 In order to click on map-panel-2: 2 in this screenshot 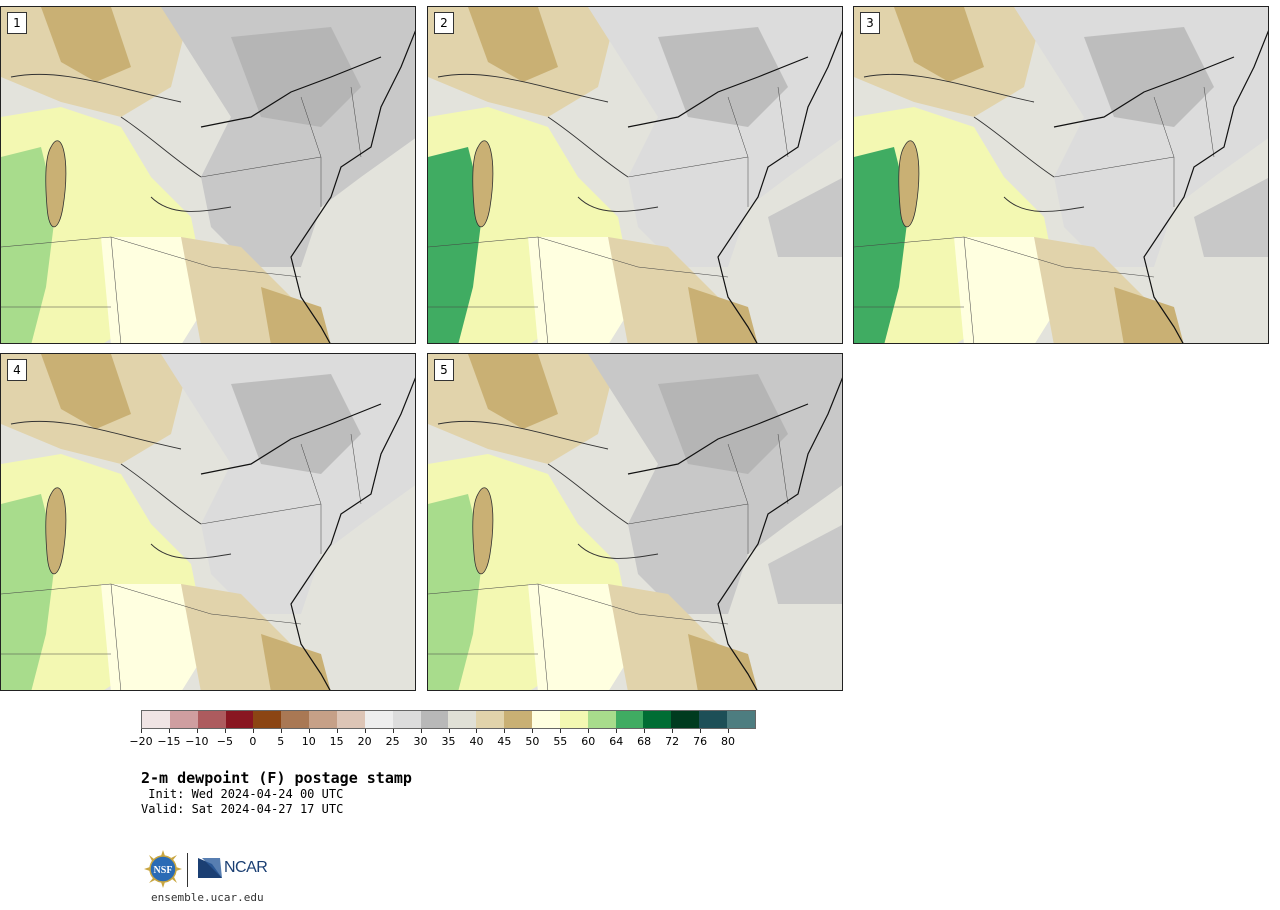, I will do `click(635, 175)`.